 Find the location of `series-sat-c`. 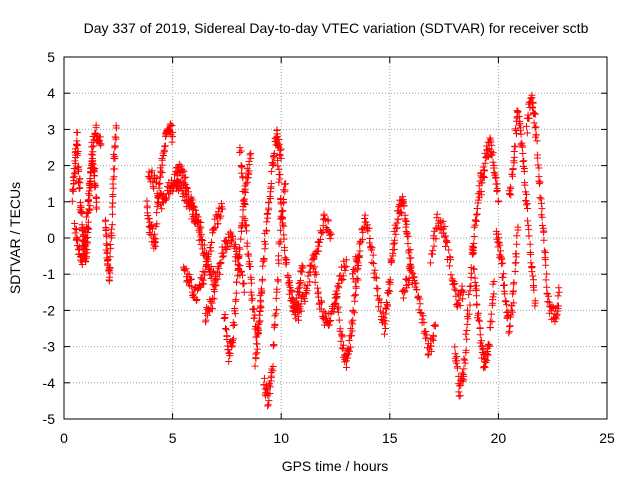

series-sat-c is located at coordinates (110, 203).